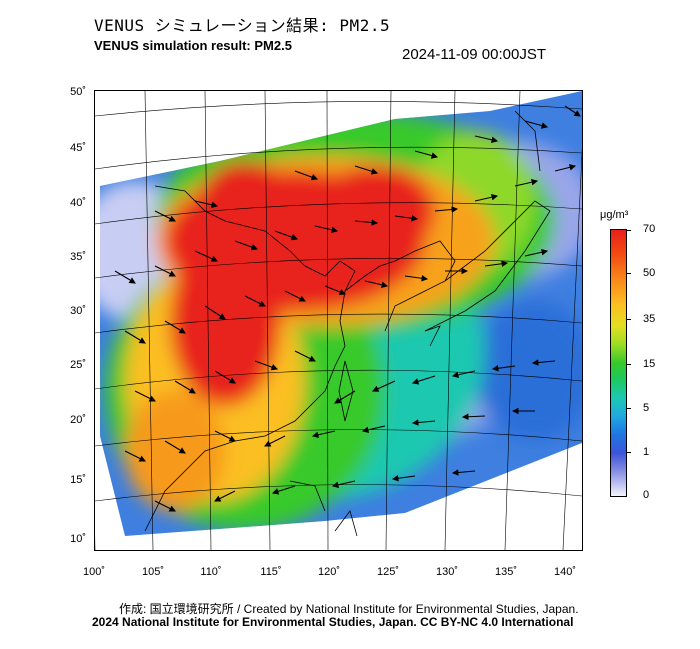 This screenshot has height=649, width=700. What do you see at coordinates (447, 572) in the screenshot?
I see `lon-label-130: 130˚` at bounding box center [447, 572].